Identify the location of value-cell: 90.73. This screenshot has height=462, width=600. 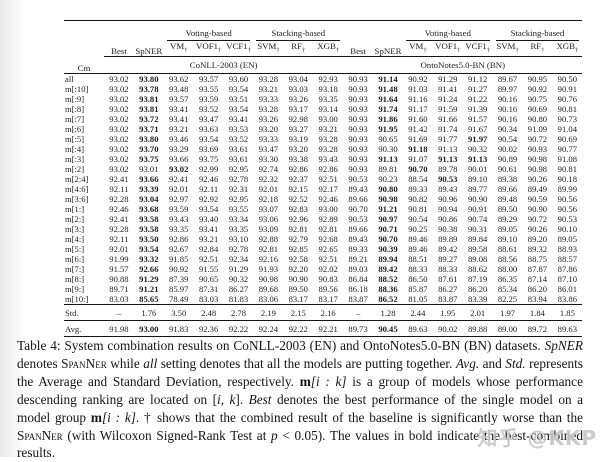
(567, 119).